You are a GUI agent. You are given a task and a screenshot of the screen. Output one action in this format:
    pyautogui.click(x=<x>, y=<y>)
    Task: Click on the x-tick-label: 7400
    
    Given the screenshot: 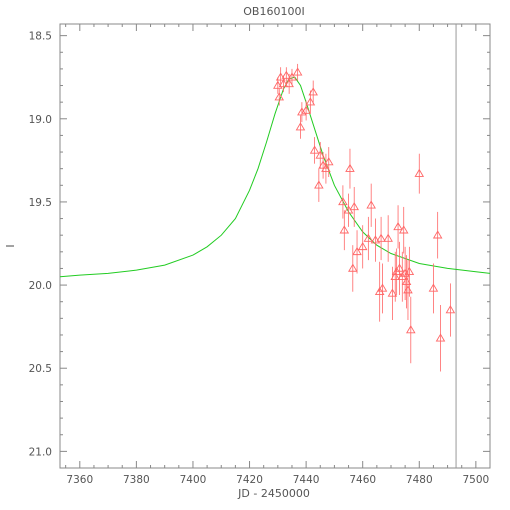 What is the action you would take?
    pyautogui.click(x=193, y=480)
    